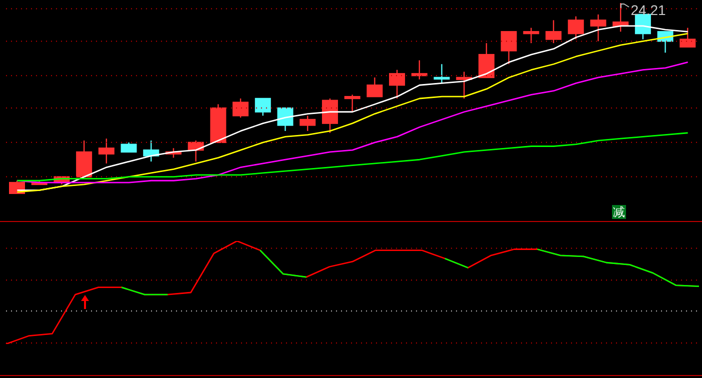  I want to click on text: 减, so click(619, 212).